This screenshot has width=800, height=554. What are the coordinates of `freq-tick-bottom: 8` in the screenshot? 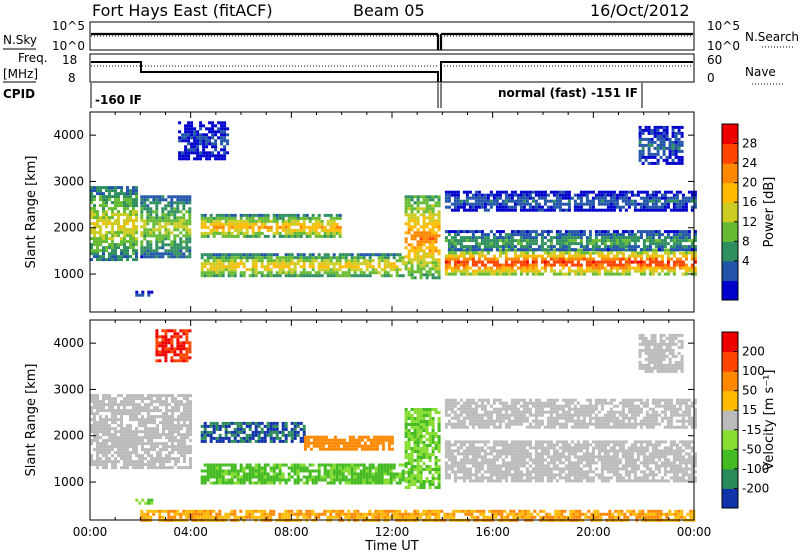 It's located at (72, 78).